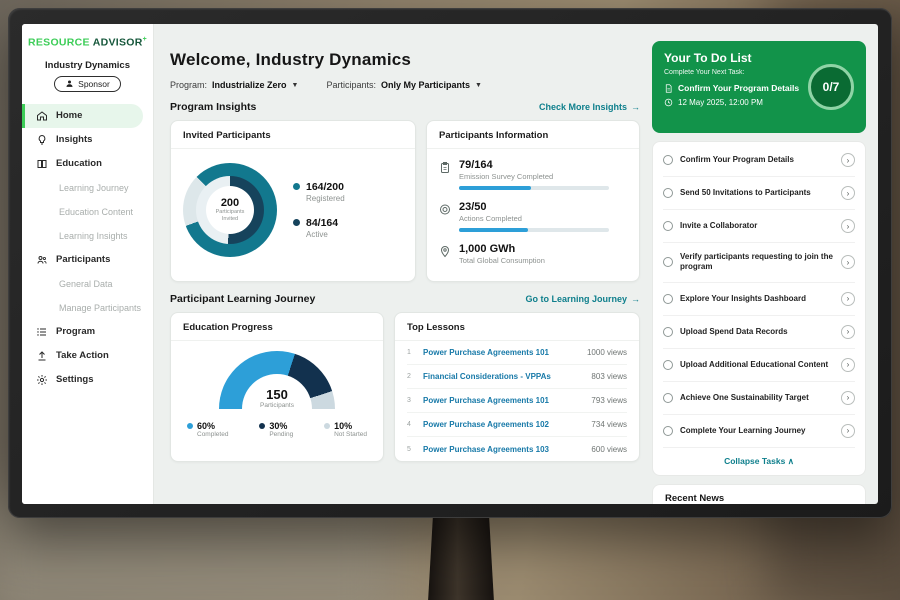 The width and height of the screenshot is (900, 600). What do you see at coordinates (734, 331) in the screenshot?
I see `task-label: Upload Spend Data Records` at bounding box center [734, 331].